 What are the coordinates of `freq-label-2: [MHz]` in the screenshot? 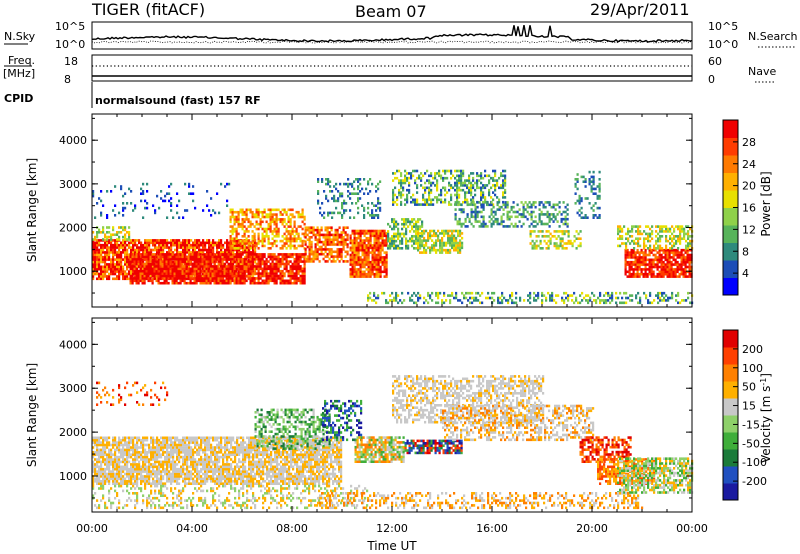 It's located at (19, 73).